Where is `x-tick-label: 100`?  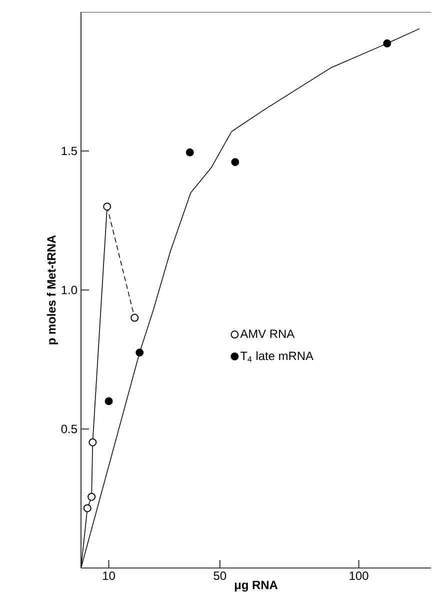
x-tick-label: 100 is located at coordinates (359, 576).